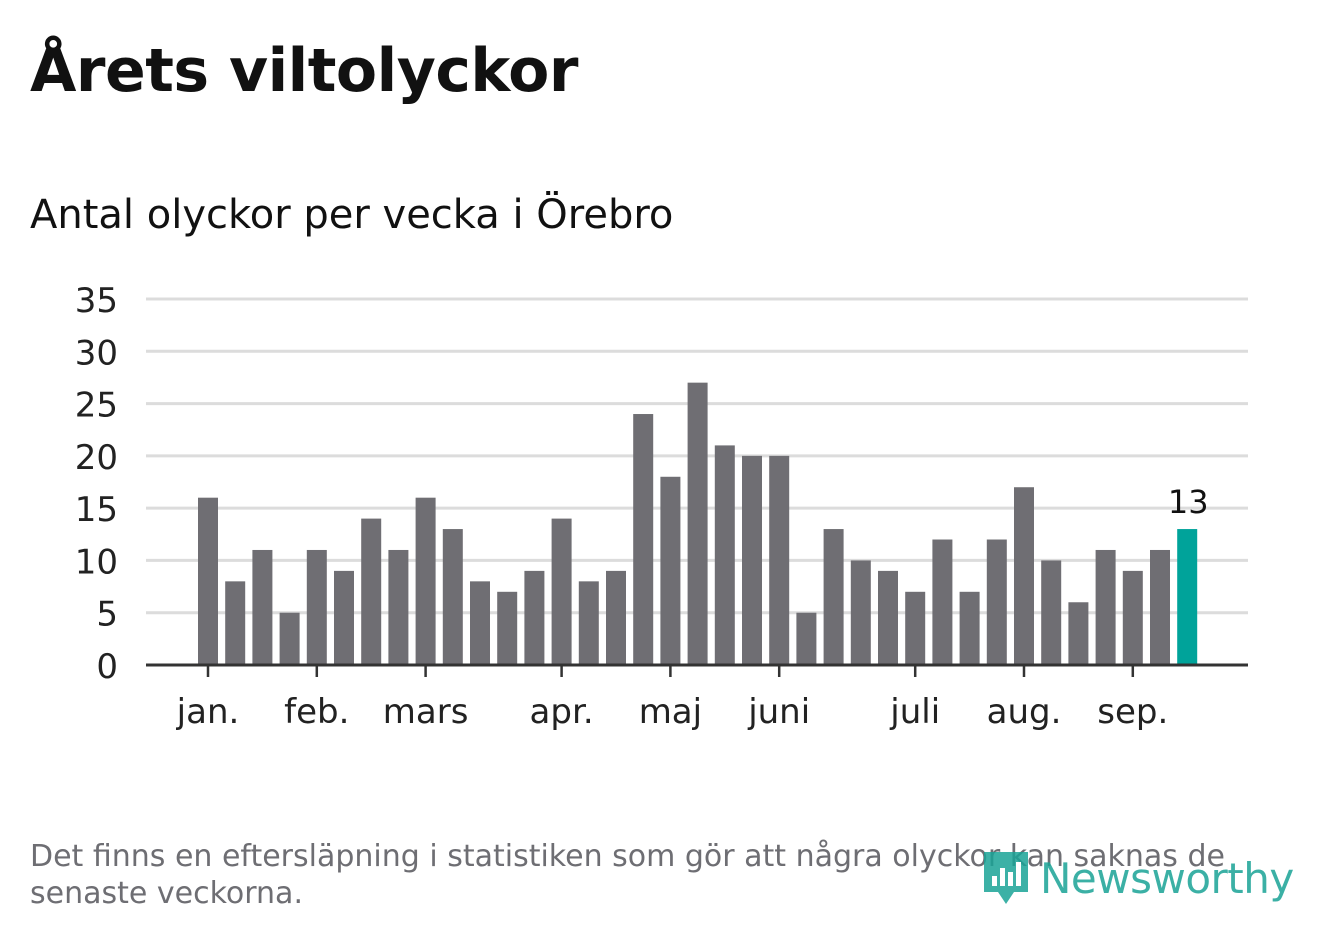  What do you see at coordinates (1167, 878) in the screenshot?
I see `logo-text: Newsworthy` at bounding box center [1167, 878].